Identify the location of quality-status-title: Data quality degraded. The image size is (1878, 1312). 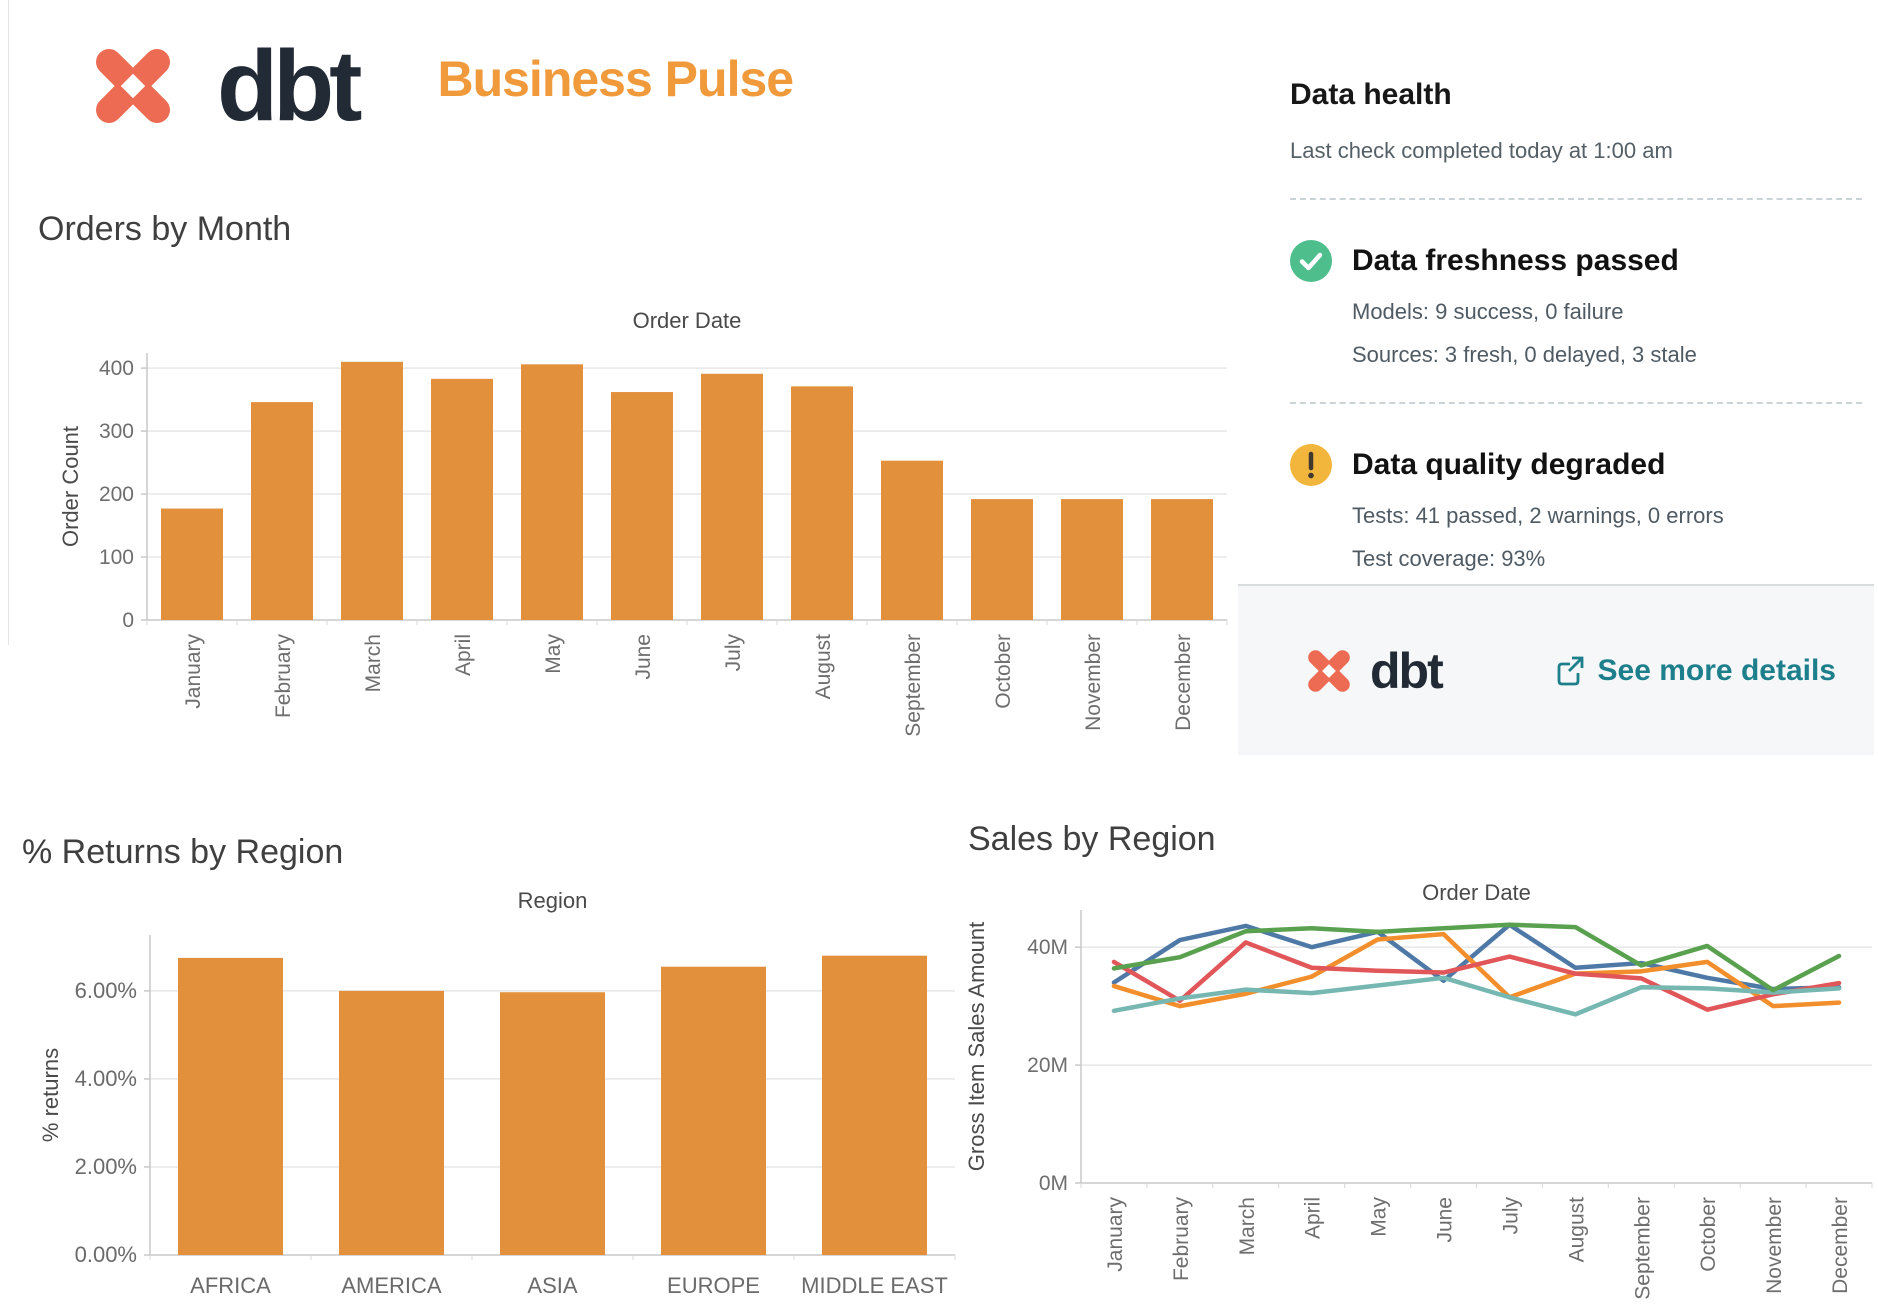
(1509, 464).